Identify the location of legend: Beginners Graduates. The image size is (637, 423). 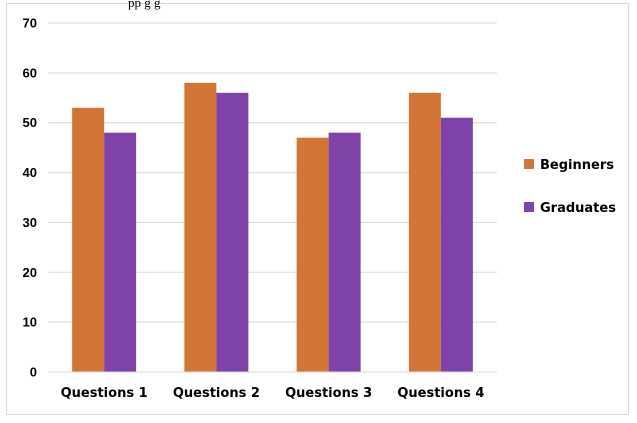
(570, 187).